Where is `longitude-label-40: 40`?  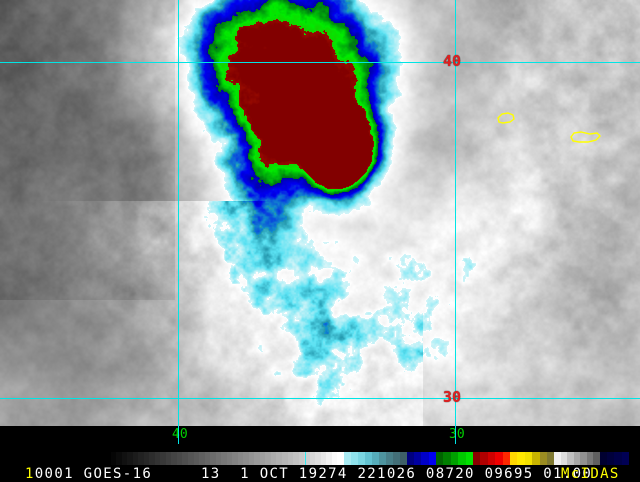 longitude-label-40: 40 is located at coordinates (180, 434).